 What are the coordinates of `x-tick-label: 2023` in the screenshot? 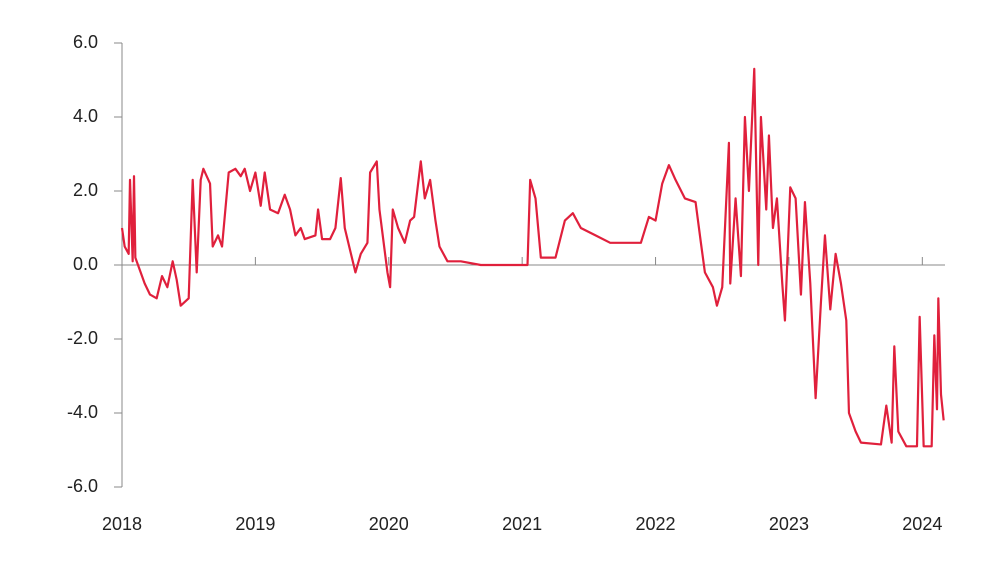 It's located at (789, 524).